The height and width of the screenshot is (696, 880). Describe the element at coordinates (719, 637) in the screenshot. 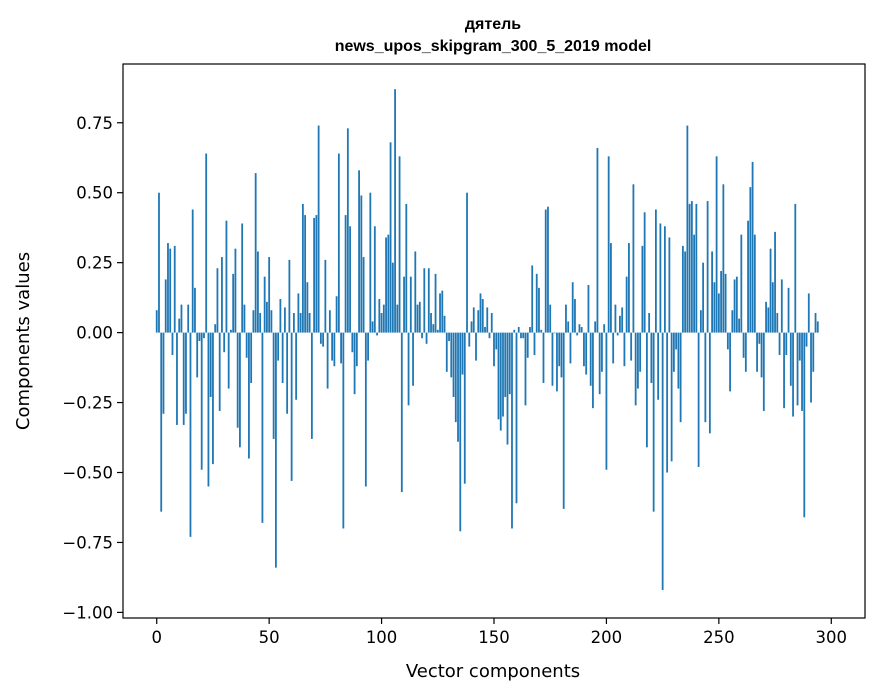

I see `x-tick-label: 250` at that location.